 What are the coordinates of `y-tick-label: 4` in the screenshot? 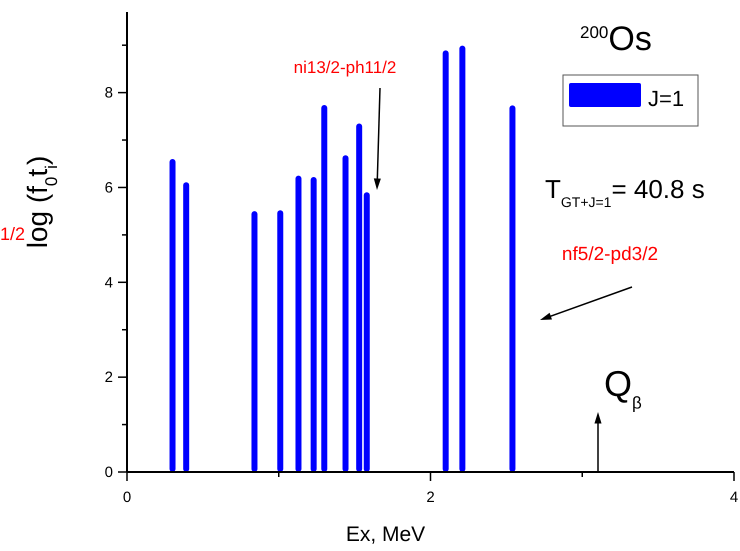 It's located at (108, 283).